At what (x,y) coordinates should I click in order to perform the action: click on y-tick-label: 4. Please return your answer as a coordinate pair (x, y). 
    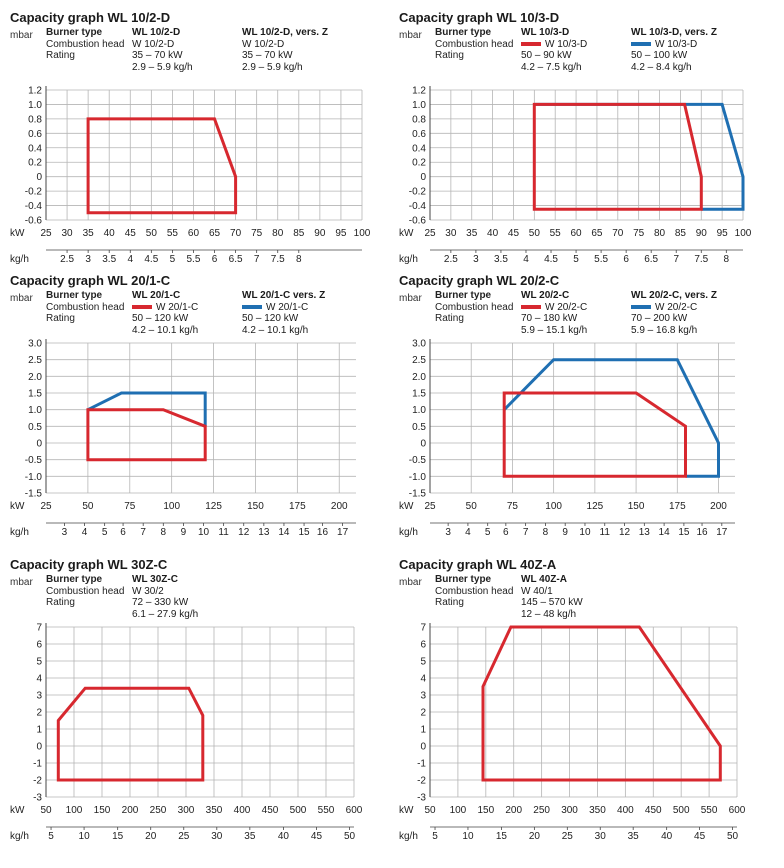
    Looking at the image, I should click on (39, 679).